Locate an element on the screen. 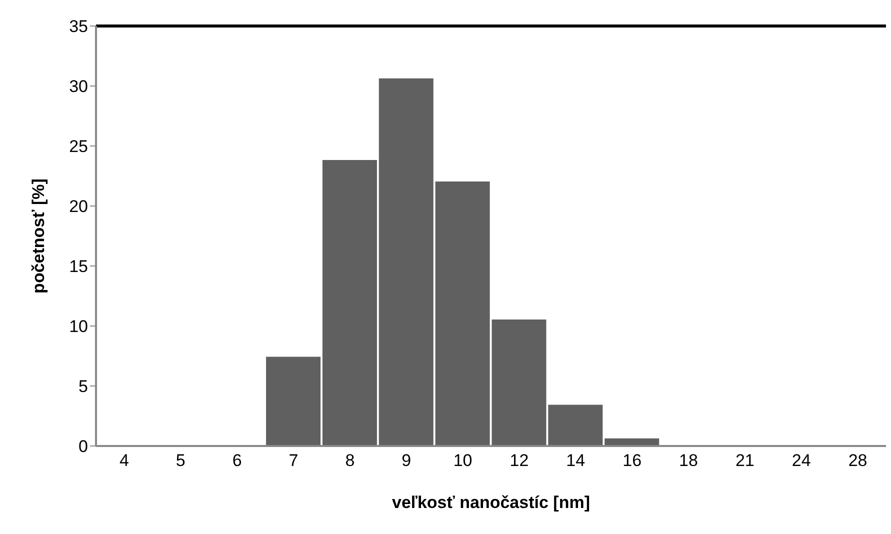  y-axis-title: početnosť [%] is located at coordinates (38, 236).